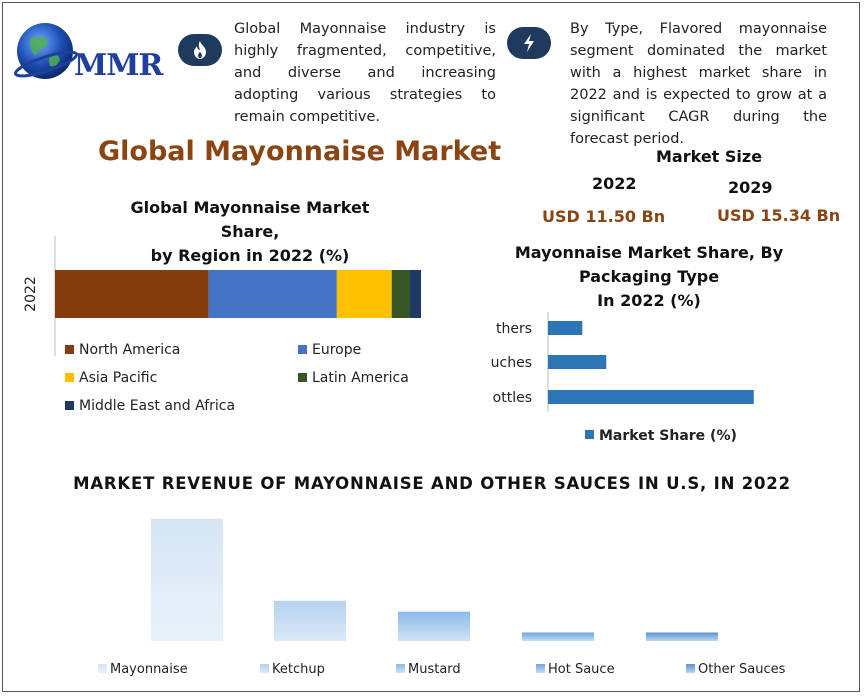  I want to click on packaging-tick-pouches: uches, so click(511, 363).